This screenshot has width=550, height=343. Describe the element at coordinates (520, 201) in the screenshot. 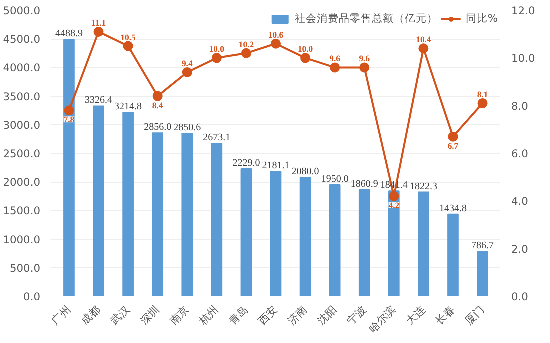

I see `y2-tick-label: 4.0` at that location.